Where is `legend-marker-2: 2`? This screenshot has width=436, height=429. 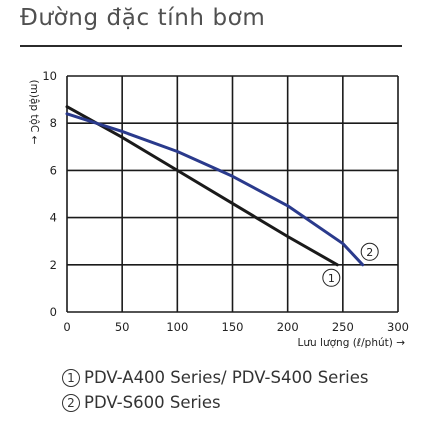
legend-marker-2: 2 is located at coordinates (71, 402).